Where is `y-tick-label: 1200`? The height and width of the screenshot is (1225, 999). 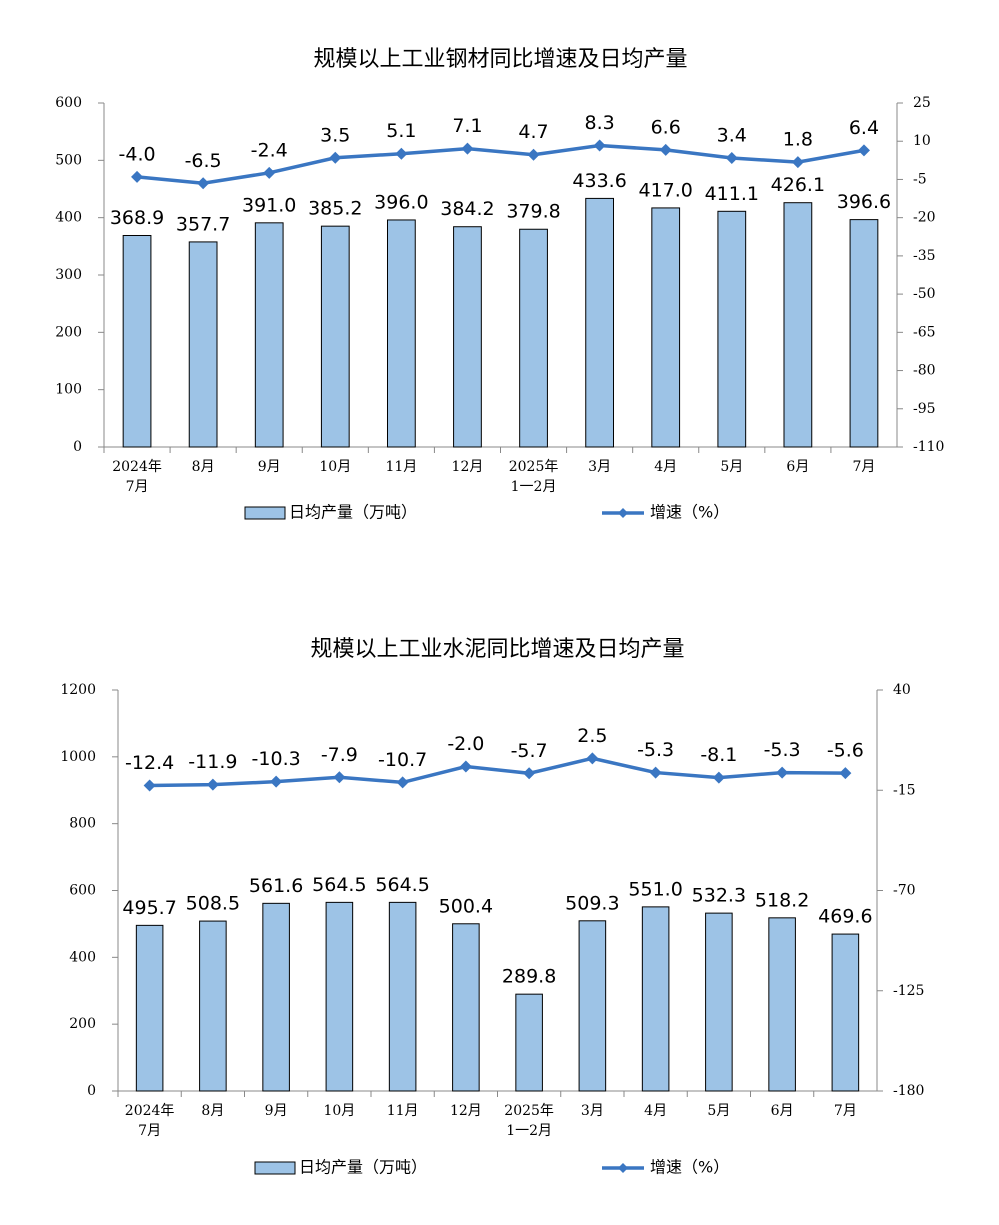
y-tick-label: 1200 is located at coordinates (78, 690).